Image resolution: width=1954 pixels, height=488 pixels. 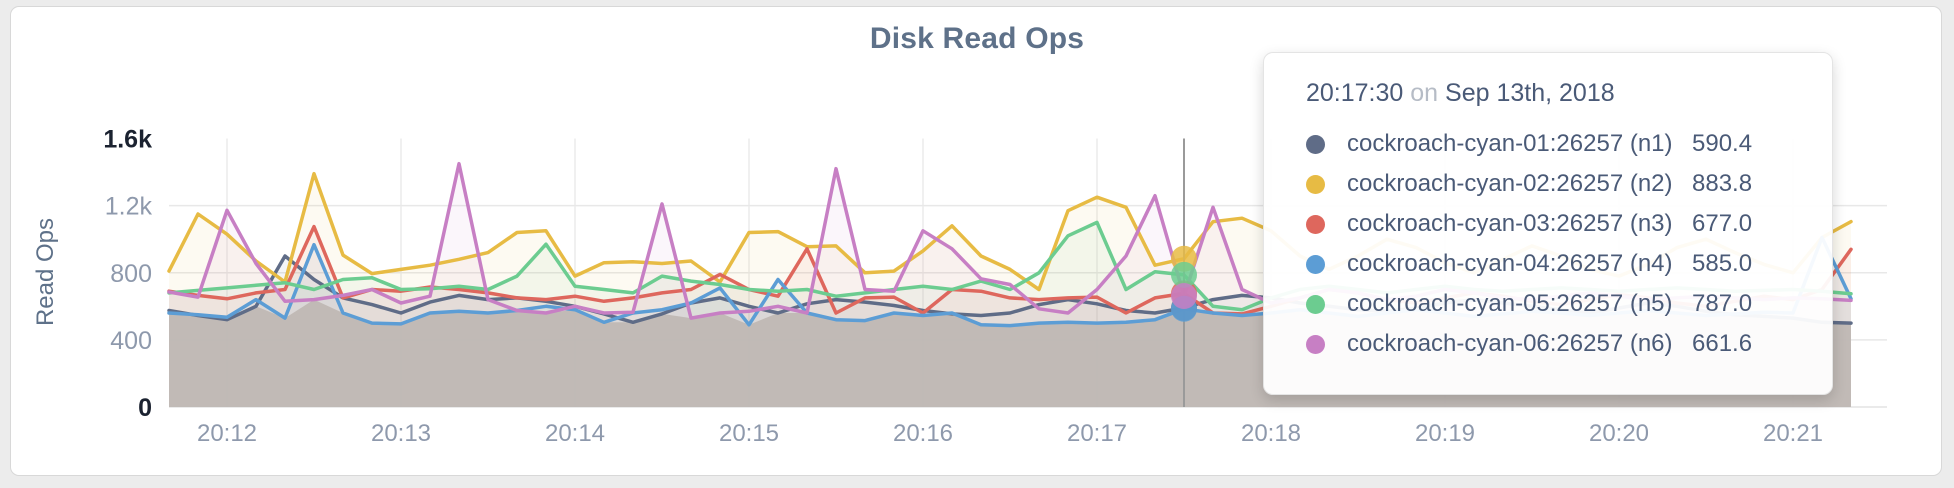 What do you see at coordinates (1445, 433) in the screenshot?
I see `x-tick-label: 20:19` at bounding box center [1445, 433].